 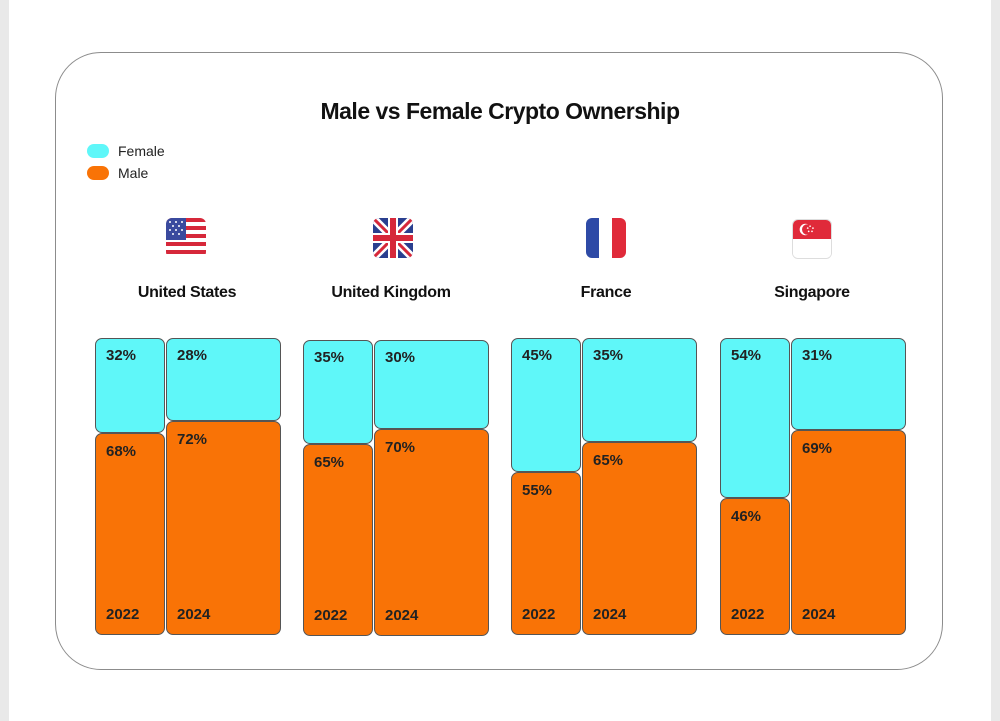 I want to click on bar-female-us-2022, so click(x=130, y=386).